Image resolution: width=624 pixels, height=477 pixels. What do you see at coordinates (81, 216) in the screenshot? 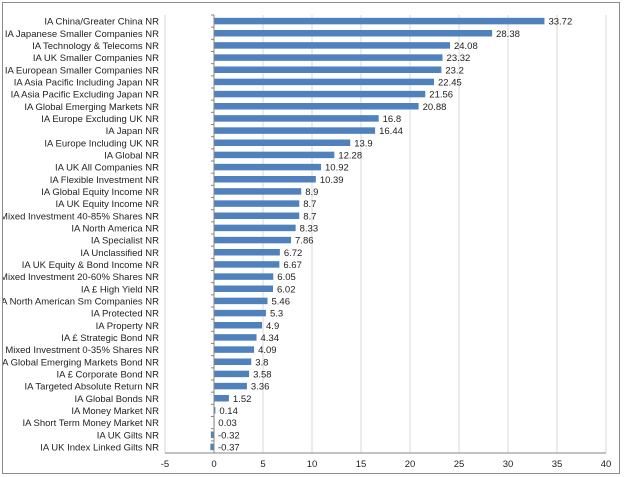
I see `category-label: IA Mixed Investment 40-85% Shares NR` at bounding box center [81, 216].